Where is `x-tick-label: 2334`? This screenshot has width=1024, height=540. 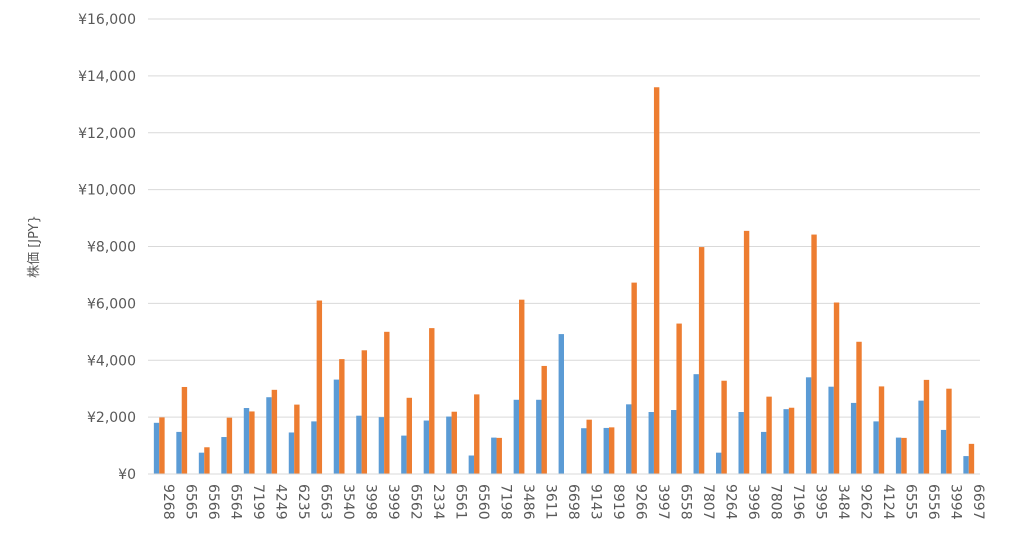 x-tick-label: 2334 is located at coordinates (438, 502).